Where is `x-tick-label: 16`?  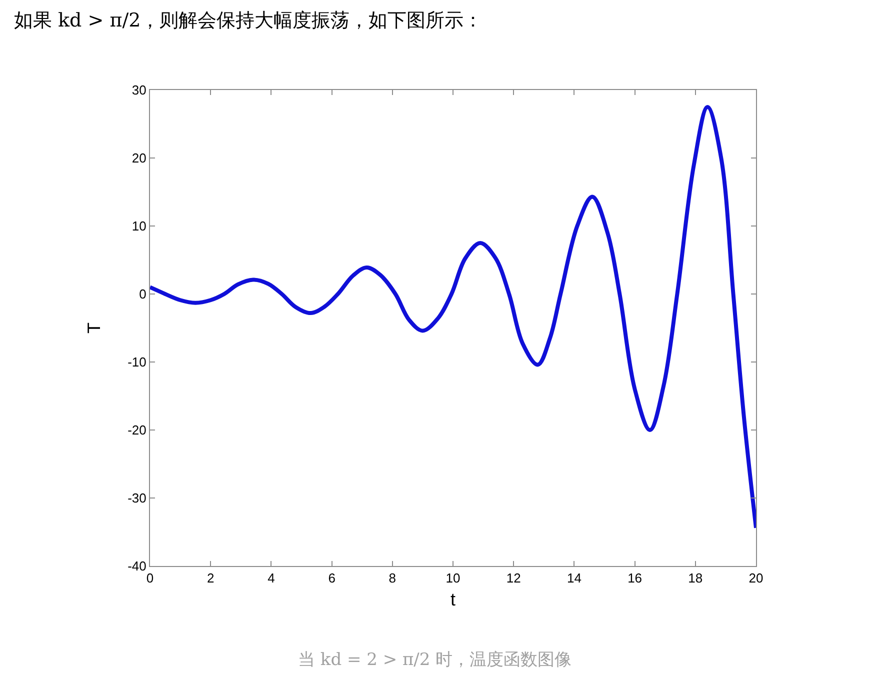 x-tick-label: 16 is located at coordinates (635, 578).